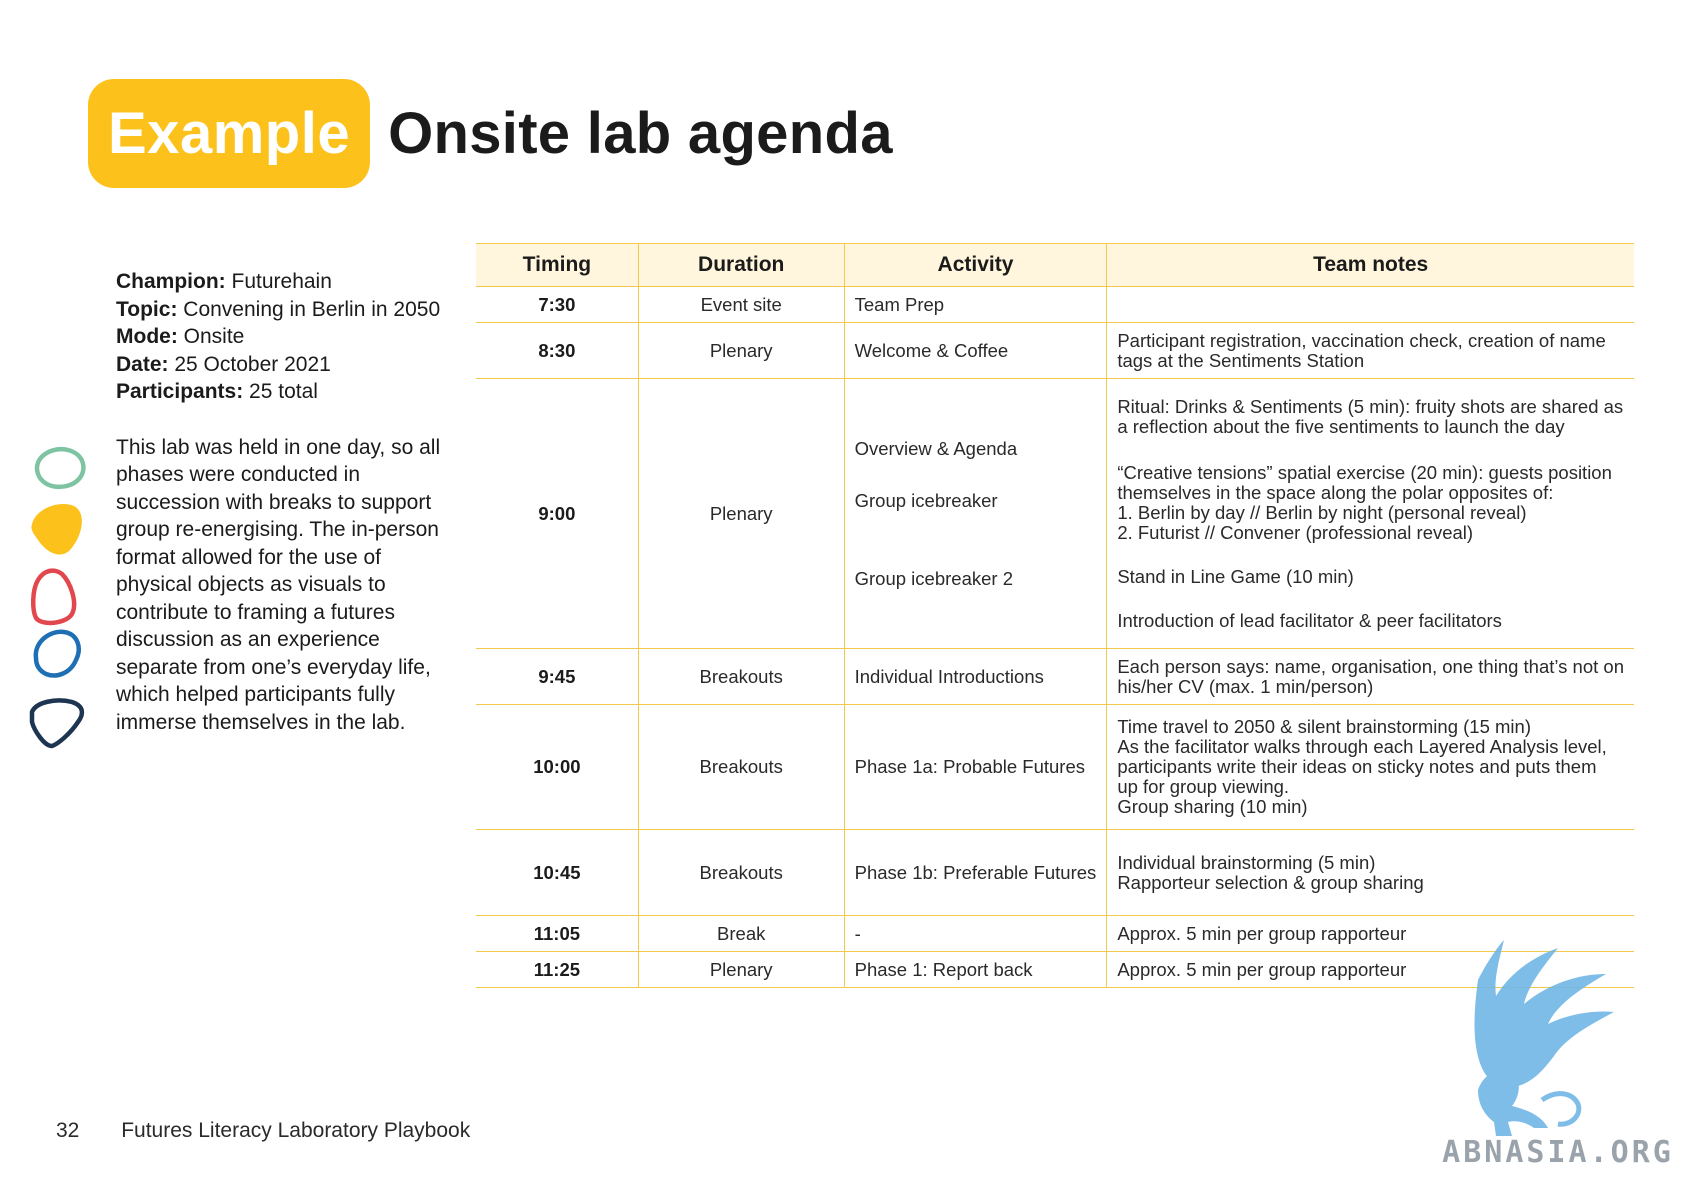 The height and width of the screenshot is (1191, 1684). I want to click on activity-line: Group icebreaker 2, so click(933, 578).